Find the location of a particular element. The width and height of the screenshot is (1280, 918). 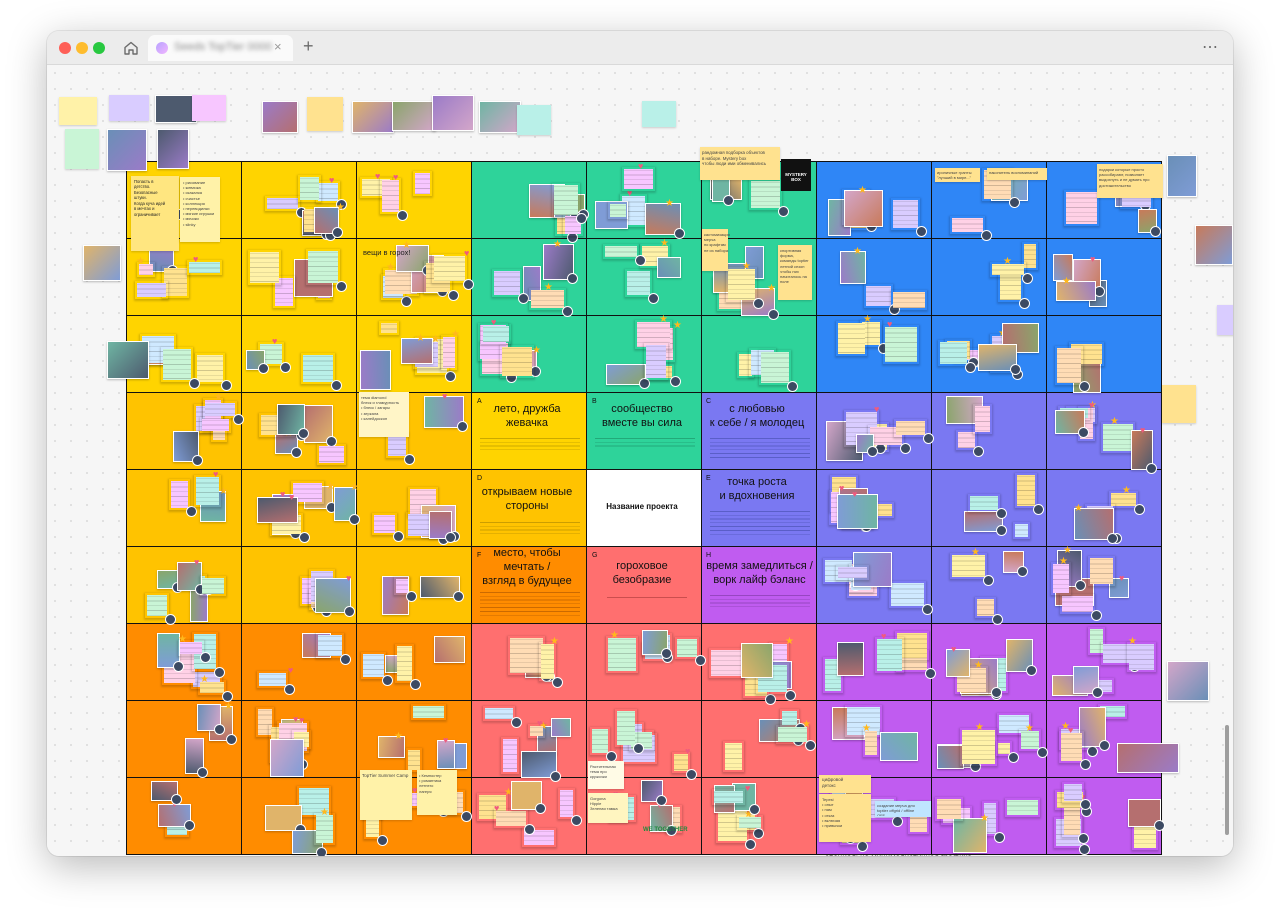

note-diamond is located at coordinates (384, 414).